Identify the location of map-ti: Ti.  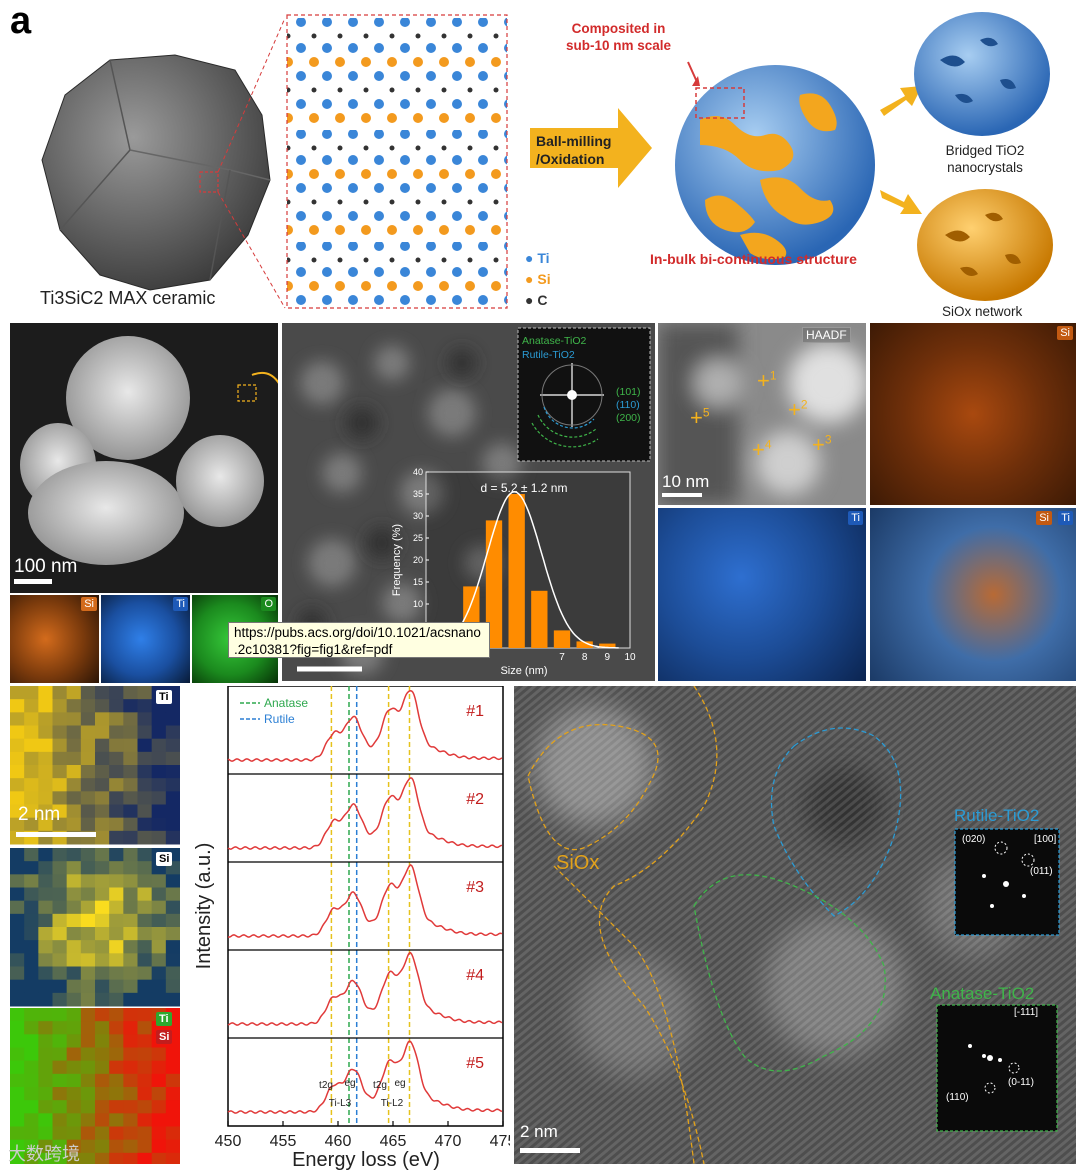
(145, 639).